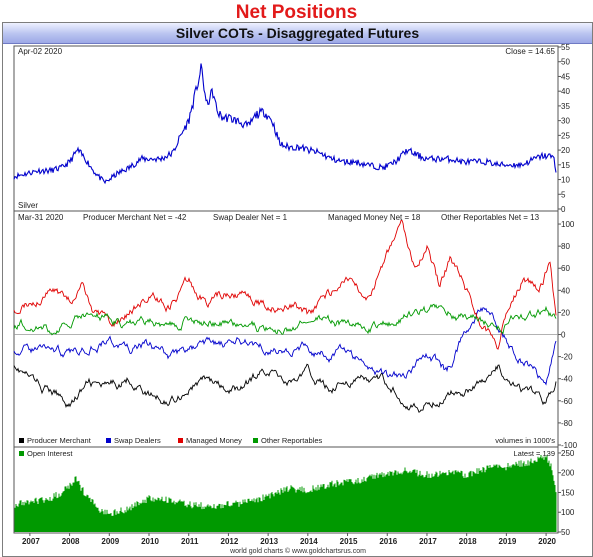 The image size is (593, 557). Describe the element at coordinates (50, 453) in the screenshot. I see `legend-label: Open Interest` at that location.